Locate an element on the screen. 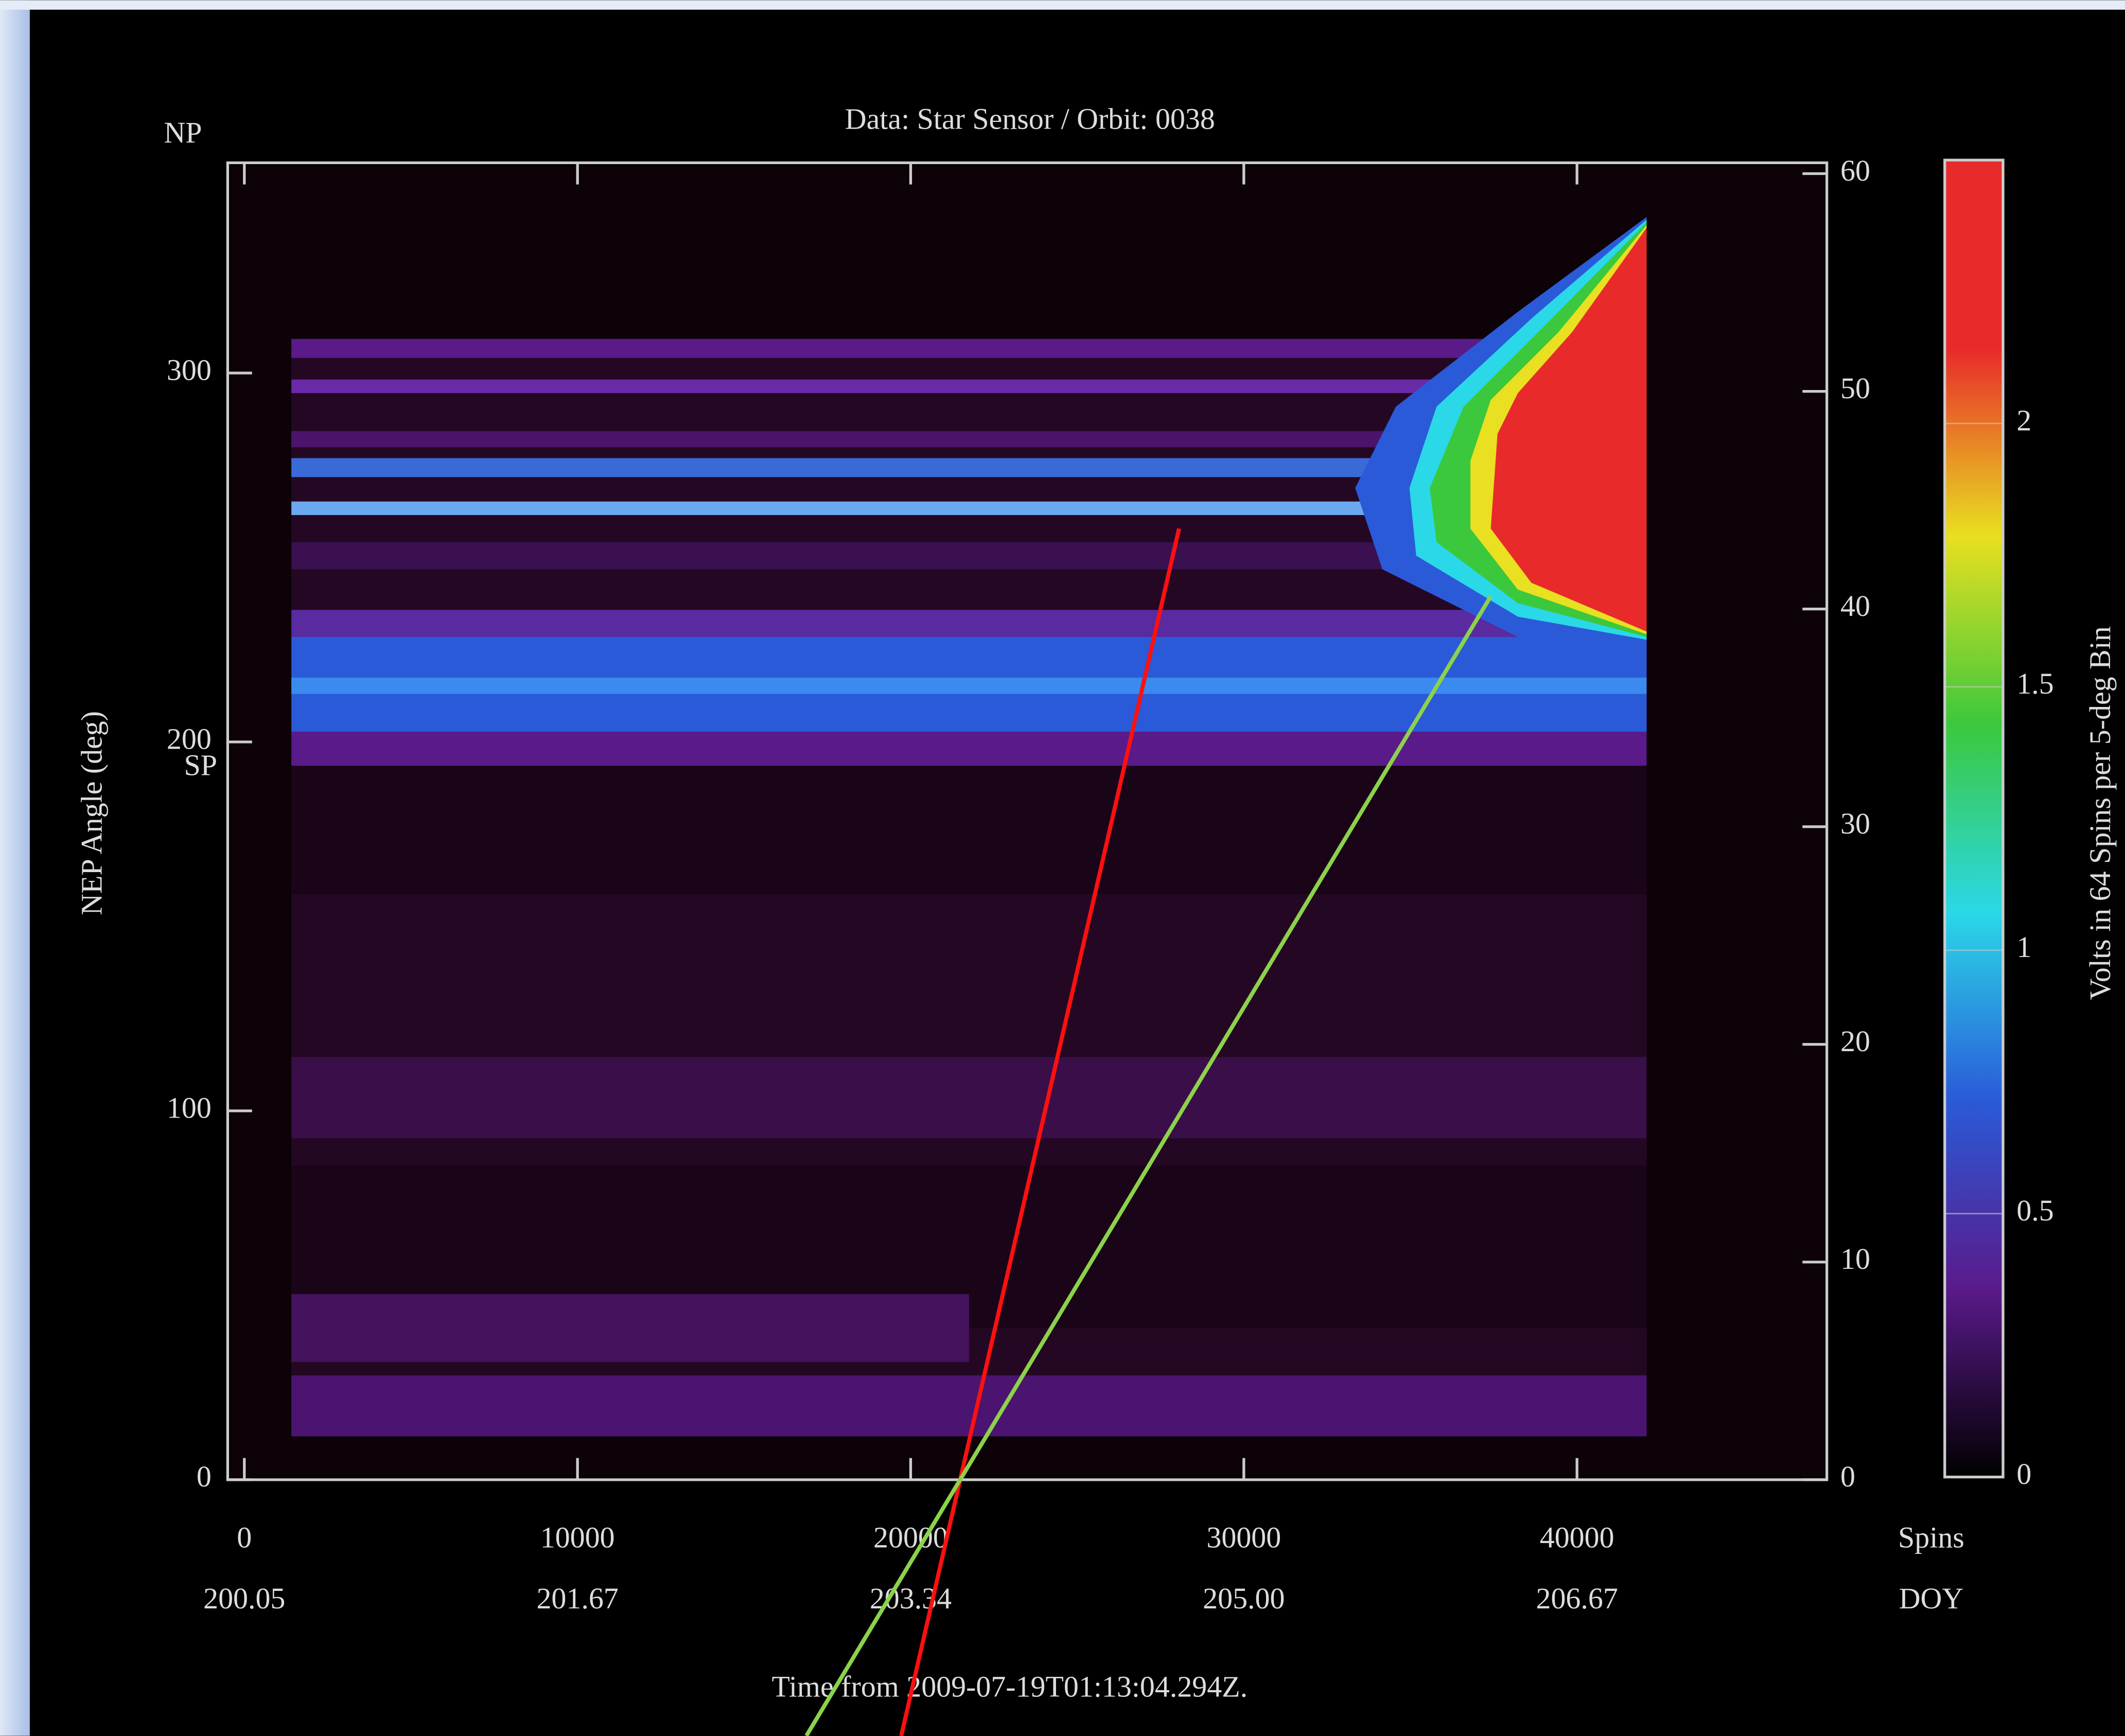 Image resolution: width=2125 pixels, height=1736 pixels. chart-title: Data: Star Sensor / Orbit: 0038 is located at coordinates (1030, 119).